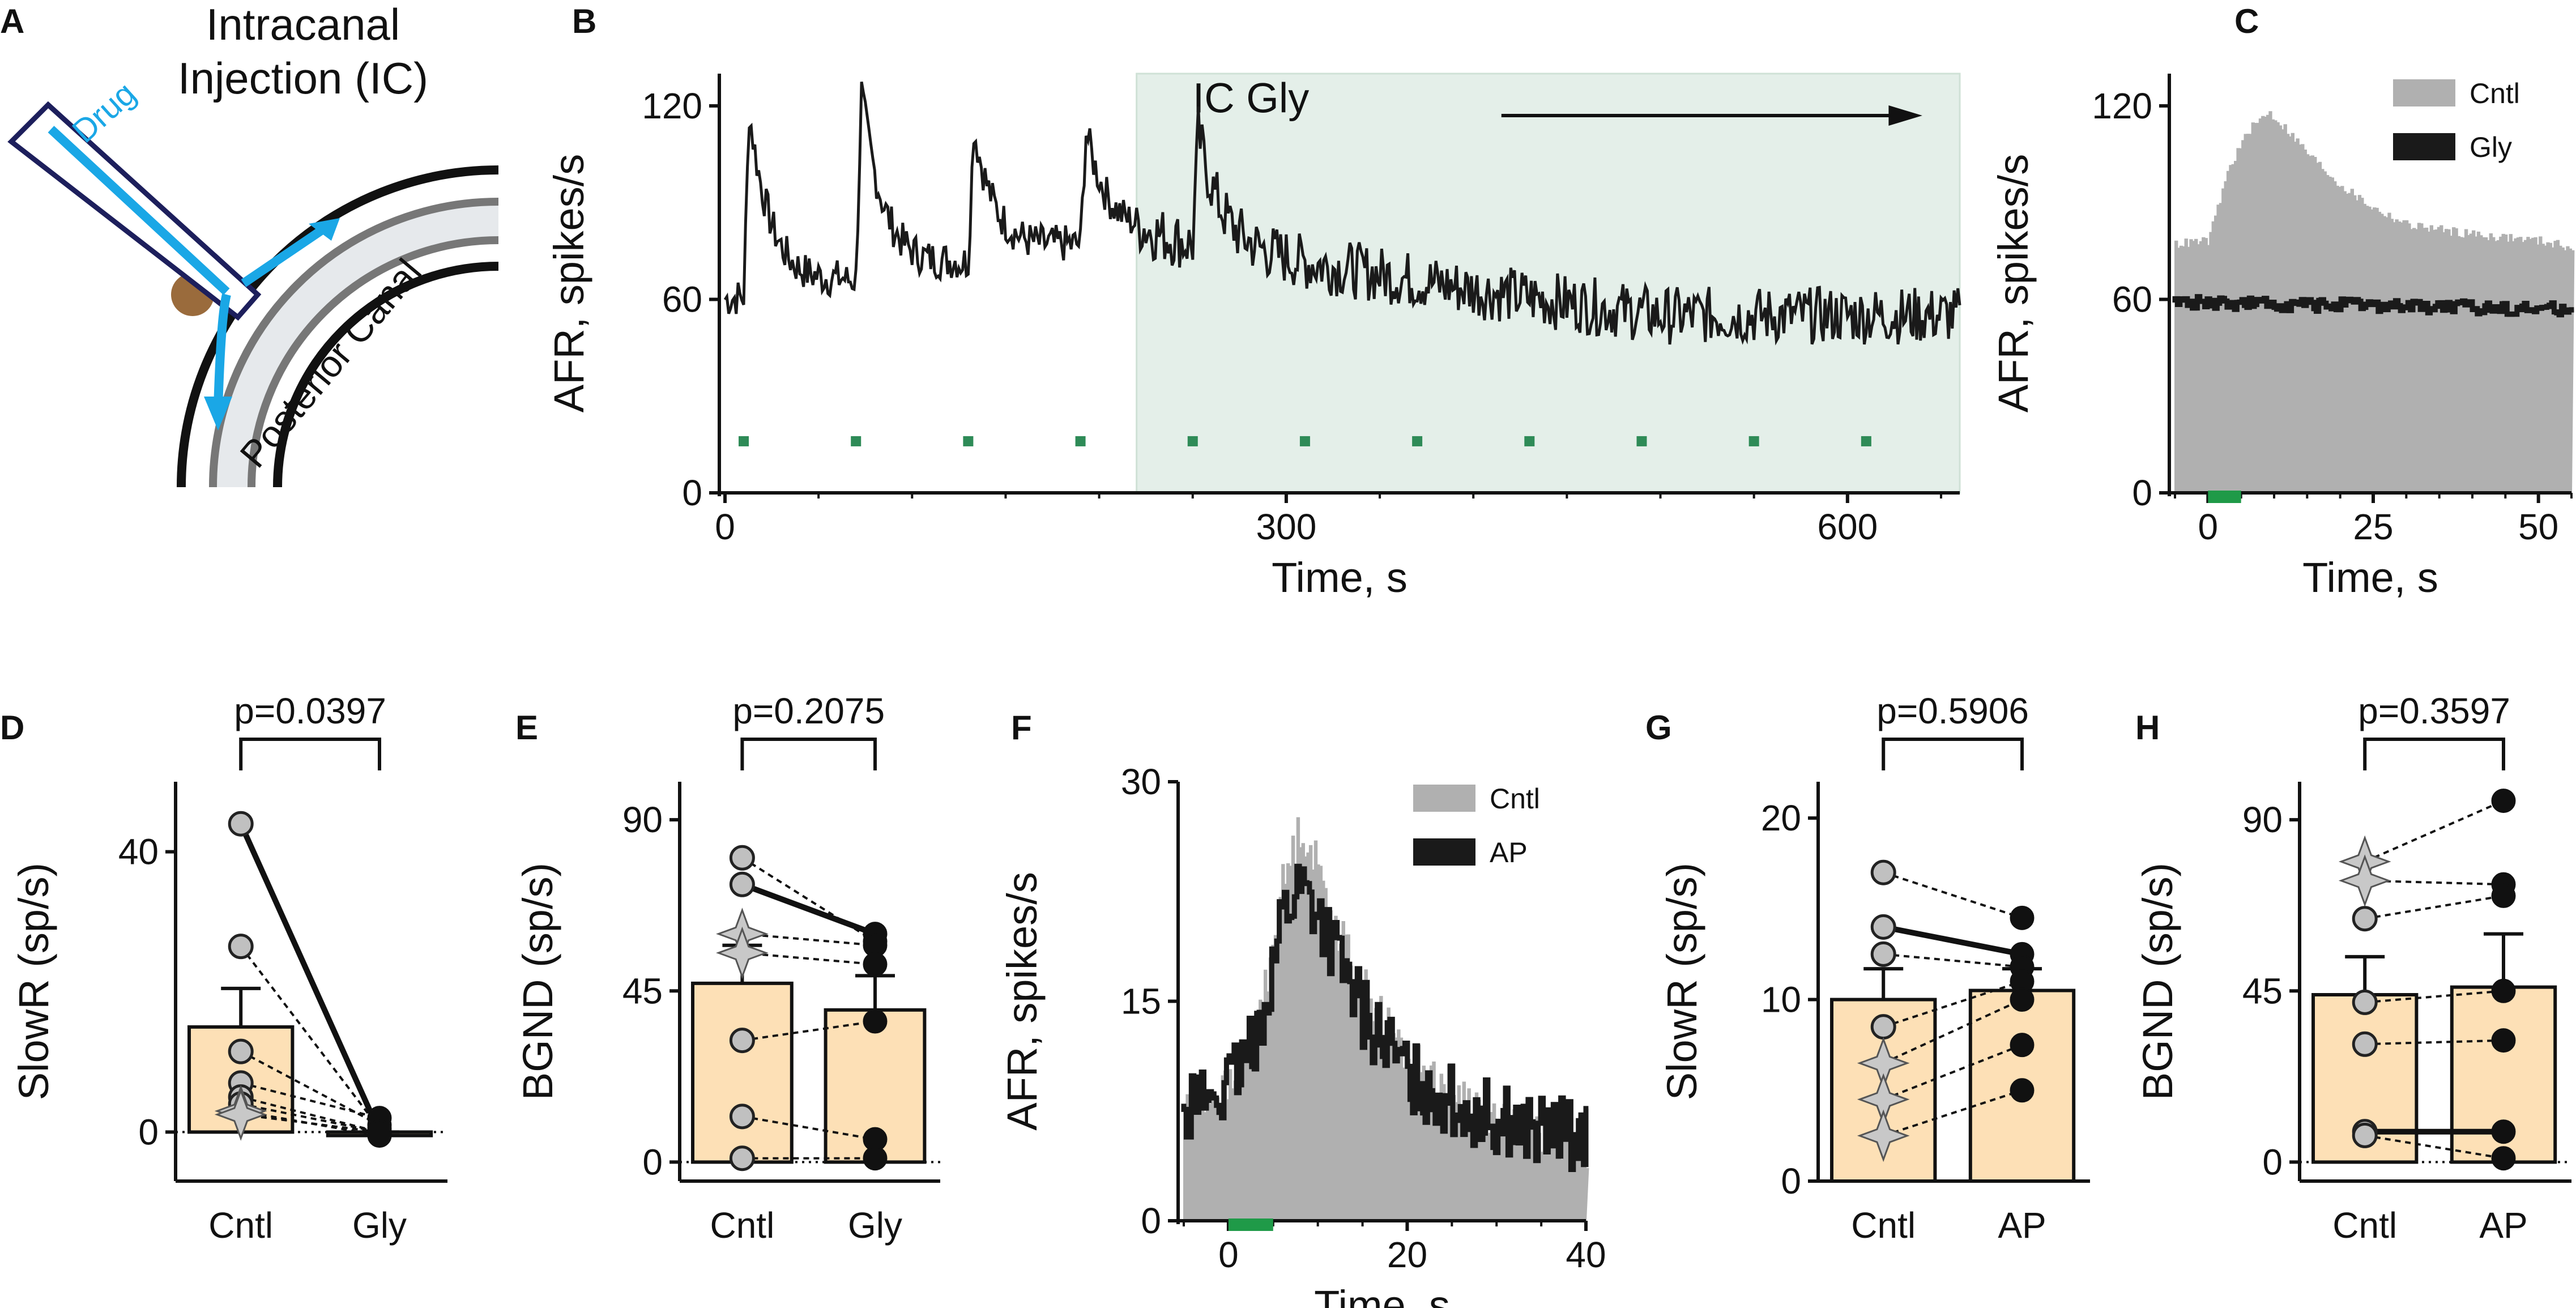  I want to click on category-label-gly: Gly, so click(875, 1226).